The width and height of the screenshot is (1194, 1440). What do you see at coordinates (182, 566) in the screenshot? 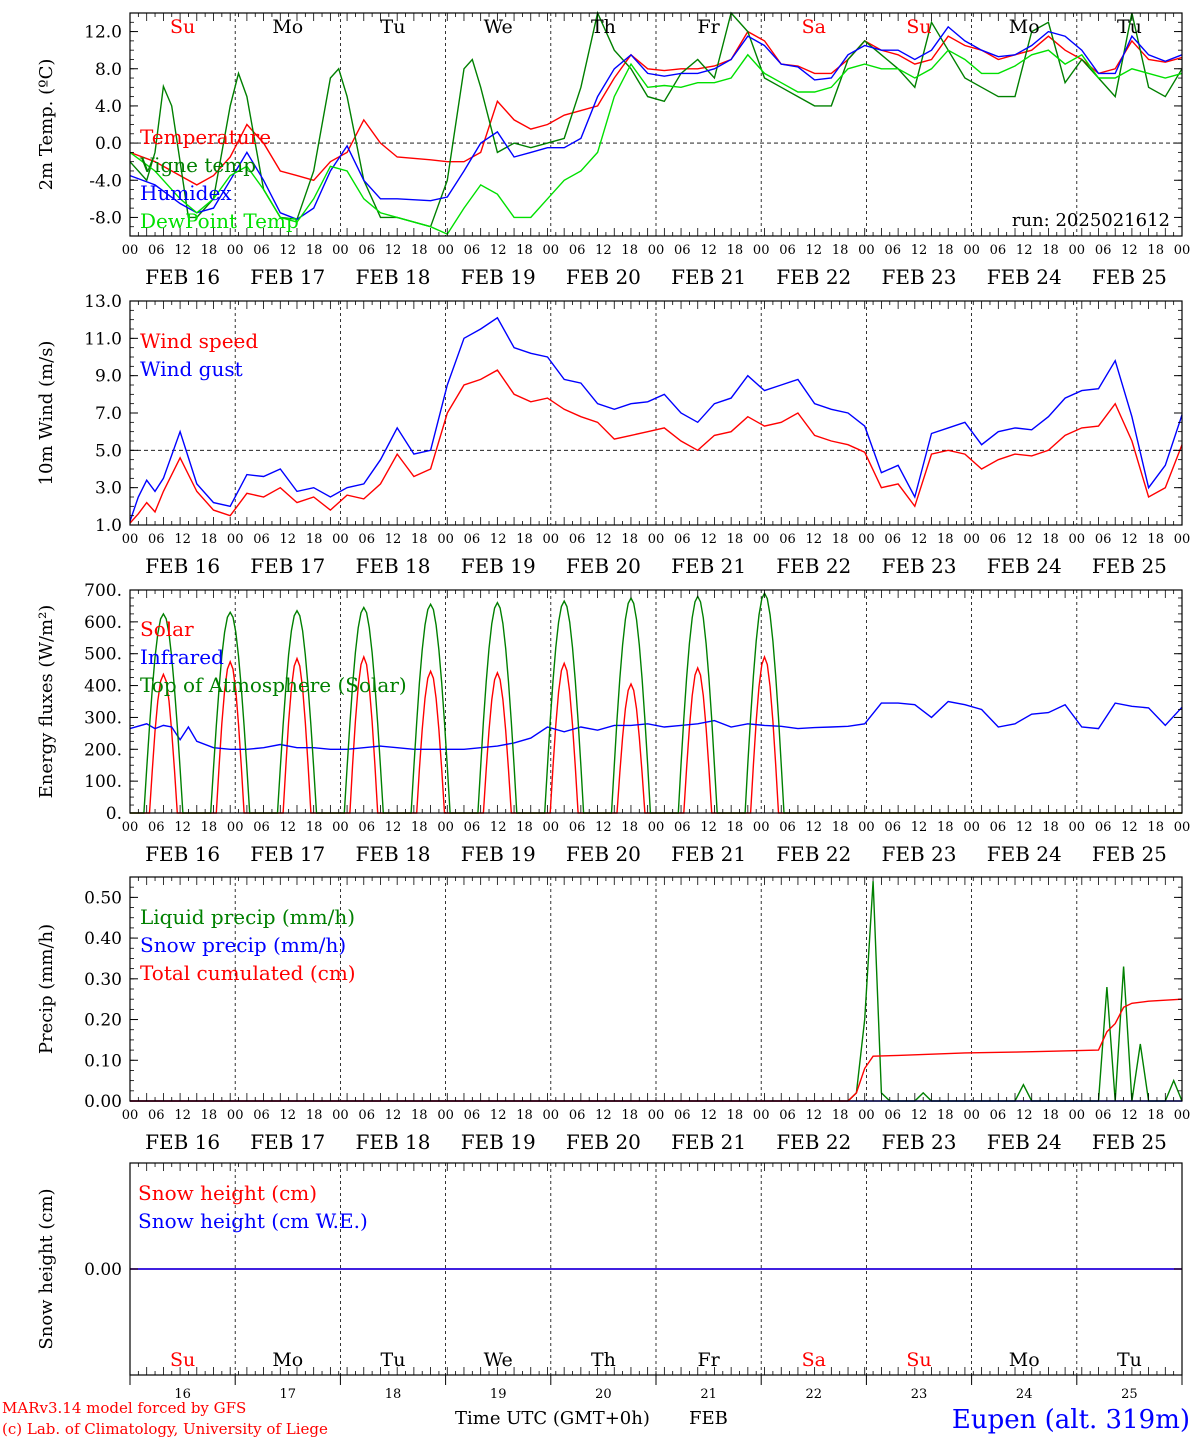
I see `date-label: FEB 16` at bounding box center [182, 566].